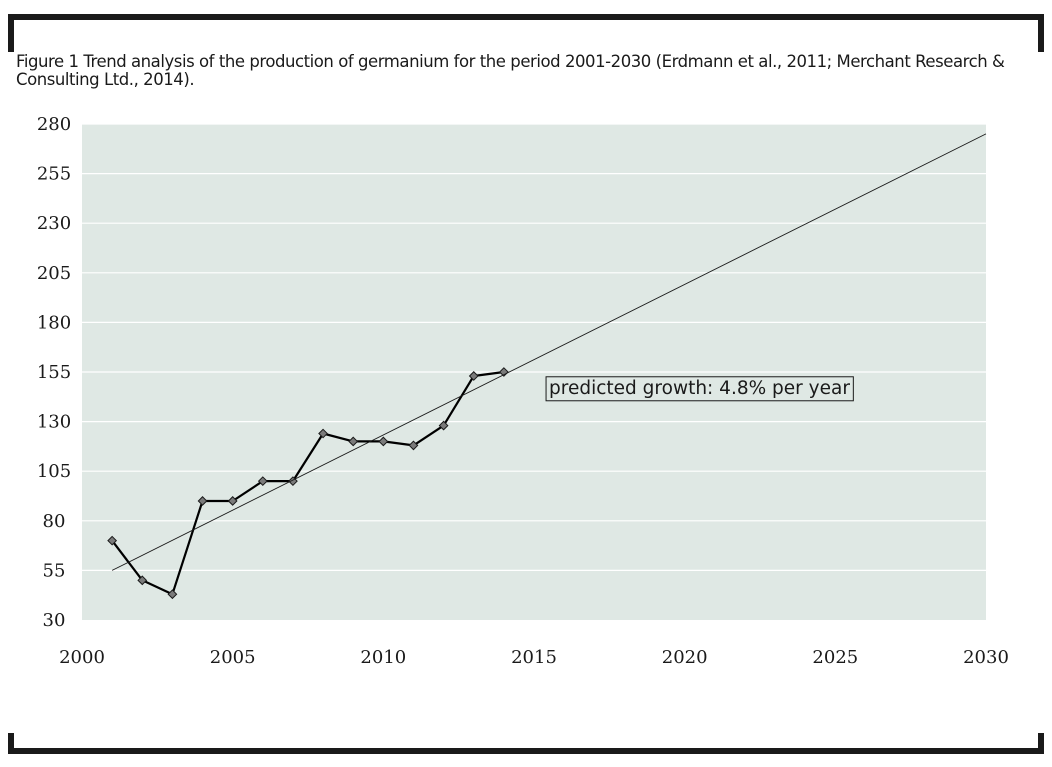  Describe the element at coordinates (54, 620) in the screenshot. I see `y-tick-label: 30` at that location.